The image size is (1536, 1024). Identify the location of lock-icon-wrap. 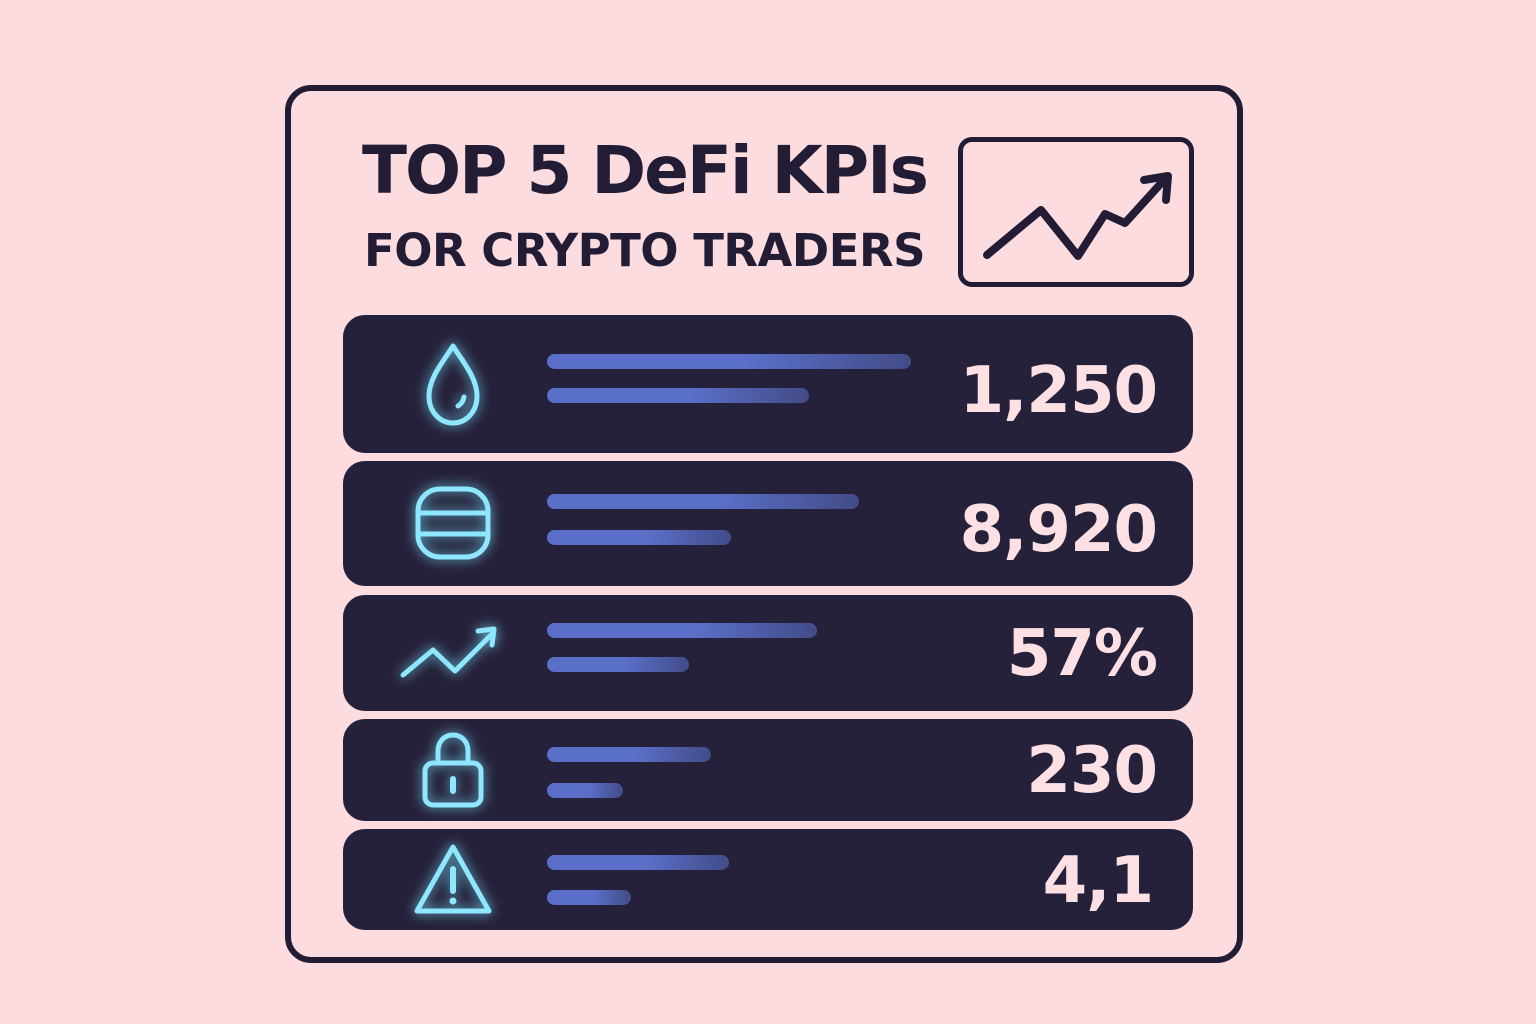
(453, 769).